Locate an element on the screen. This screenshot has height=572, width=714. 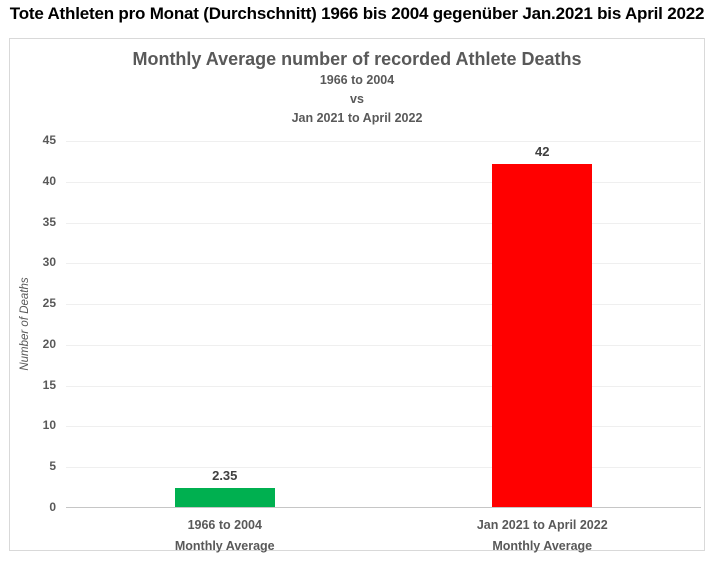
y-tick-label: 5 is located at coordinates (52, 466).